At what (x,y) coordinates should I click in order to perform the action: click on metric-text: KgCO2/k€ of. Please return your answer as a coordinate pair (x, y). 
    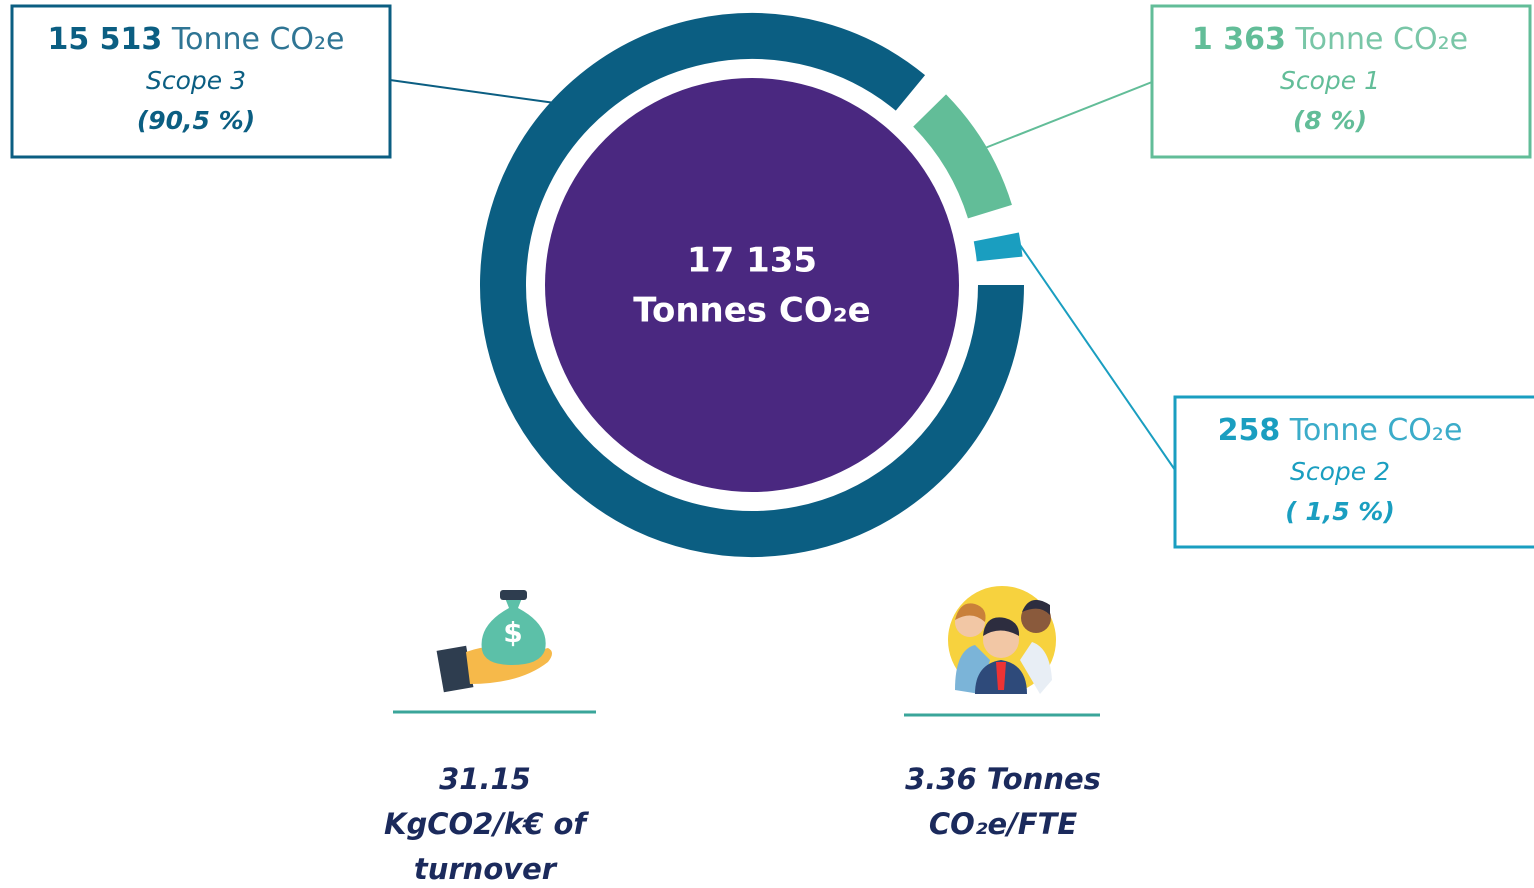
    Looking at the image, I should click on (486, 824).